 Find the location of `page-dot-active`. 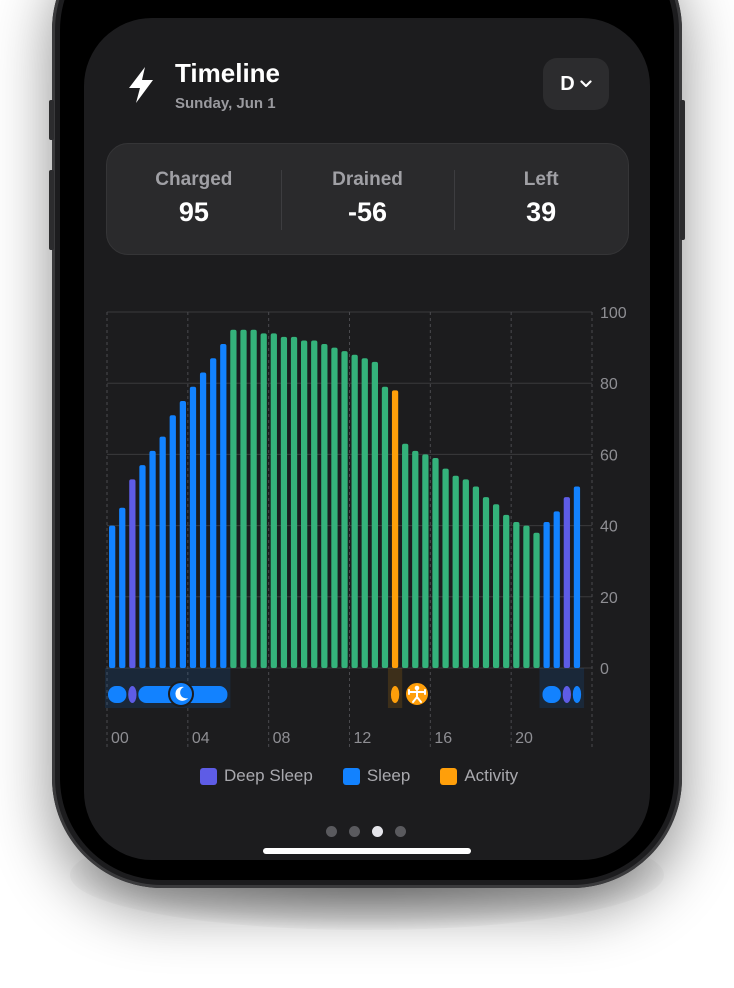

page-dot-active is located at coordinates (377, 831).